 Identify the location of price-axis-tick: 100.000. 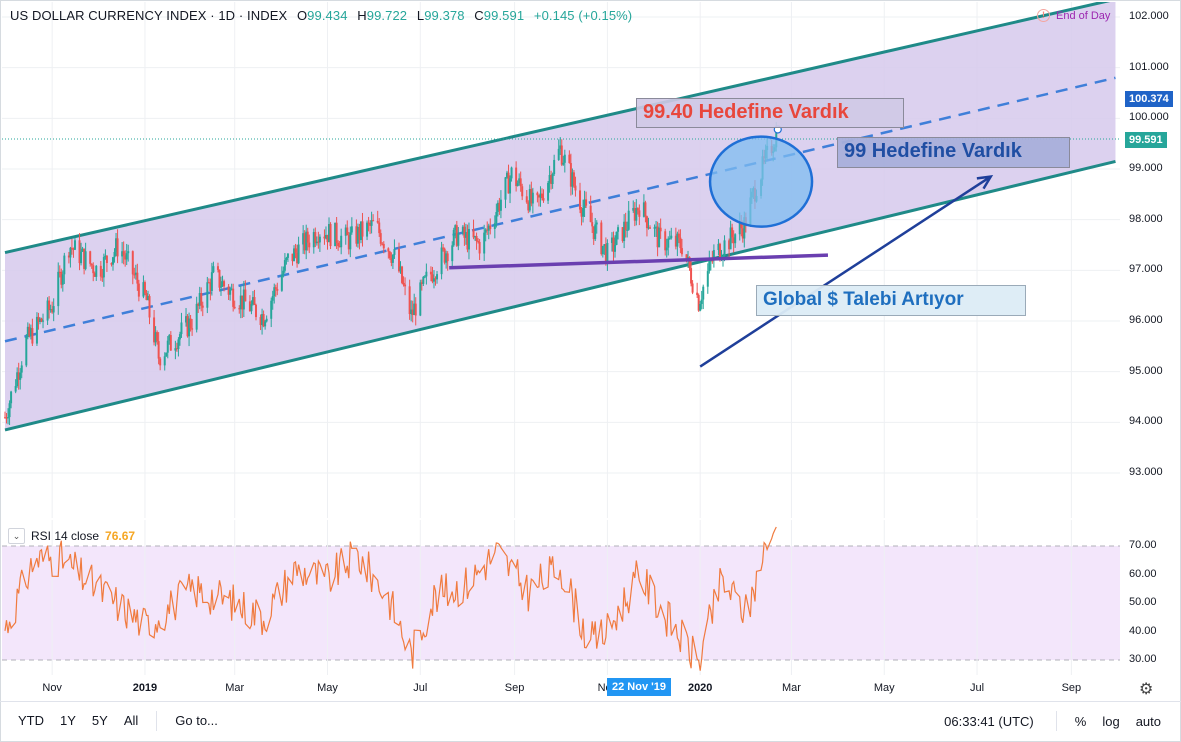
(1149, 117).